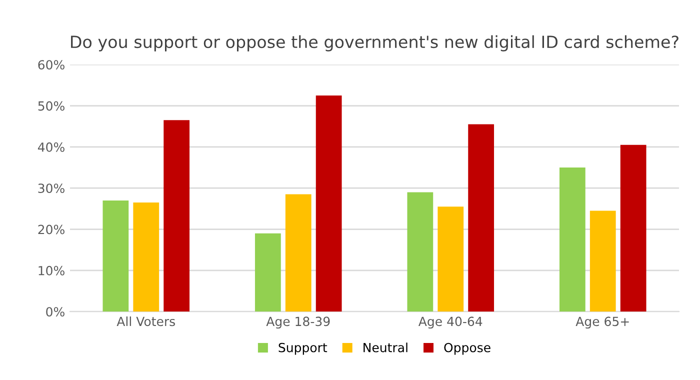  What do you see at coordinates (55, 312) in the screenshot?
I see `y-tick-label: 0%` at bounding box center [55, 312].